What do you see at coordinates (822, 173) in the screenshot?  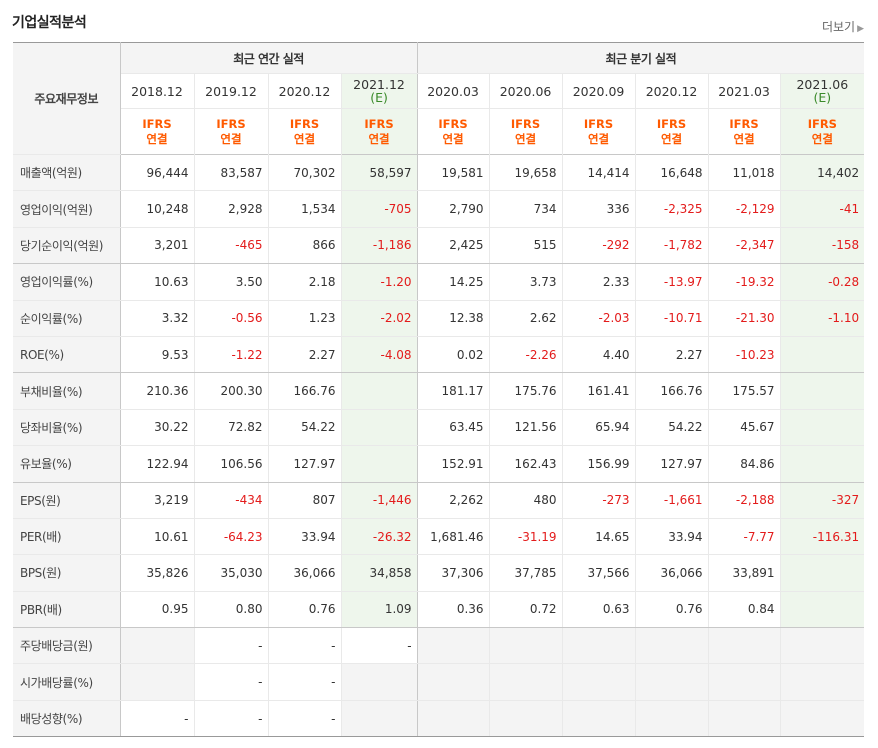 I see `table-cell: 14,402` at bounding box center [822, 173].